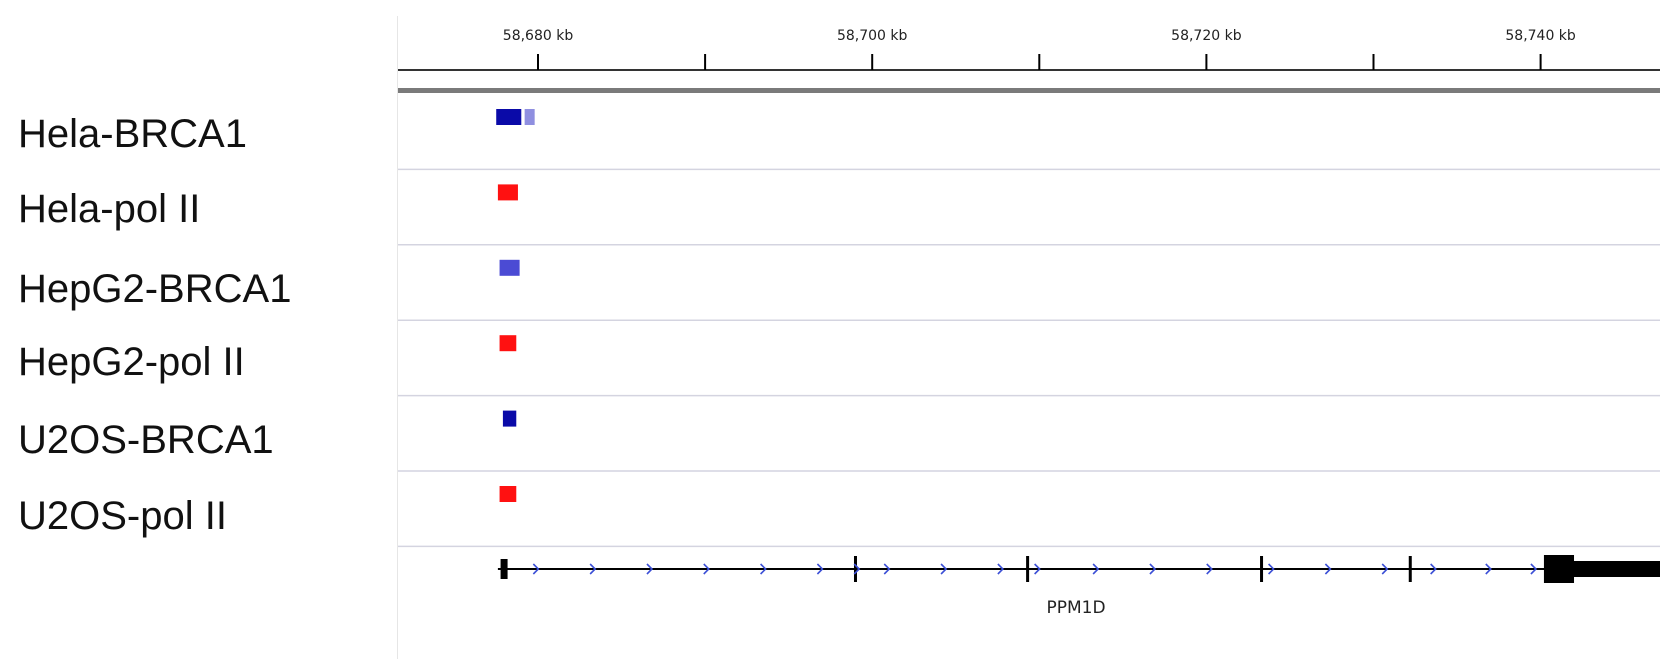  What do you see at coordinates (1206, 36) in the screenshot?
I see `ruler-label-58720: 58,720 kb` at bounding box center [1206, 36].